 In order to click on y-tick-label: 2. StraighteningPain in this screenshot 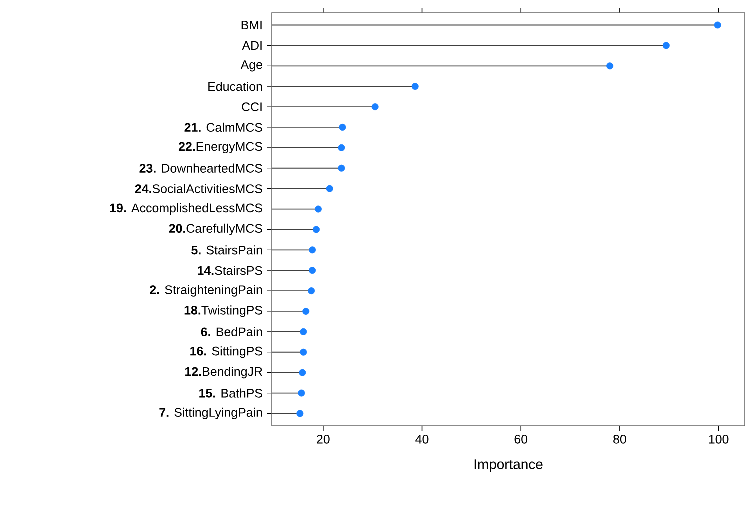, I will do `click(206, 291)`.